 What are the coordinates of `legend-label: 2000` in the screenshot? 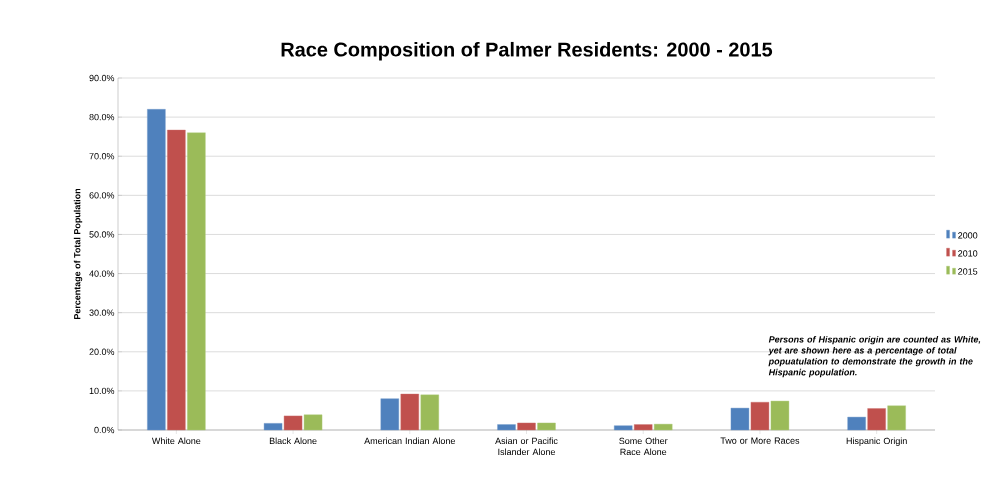 It's located at (968, 235).